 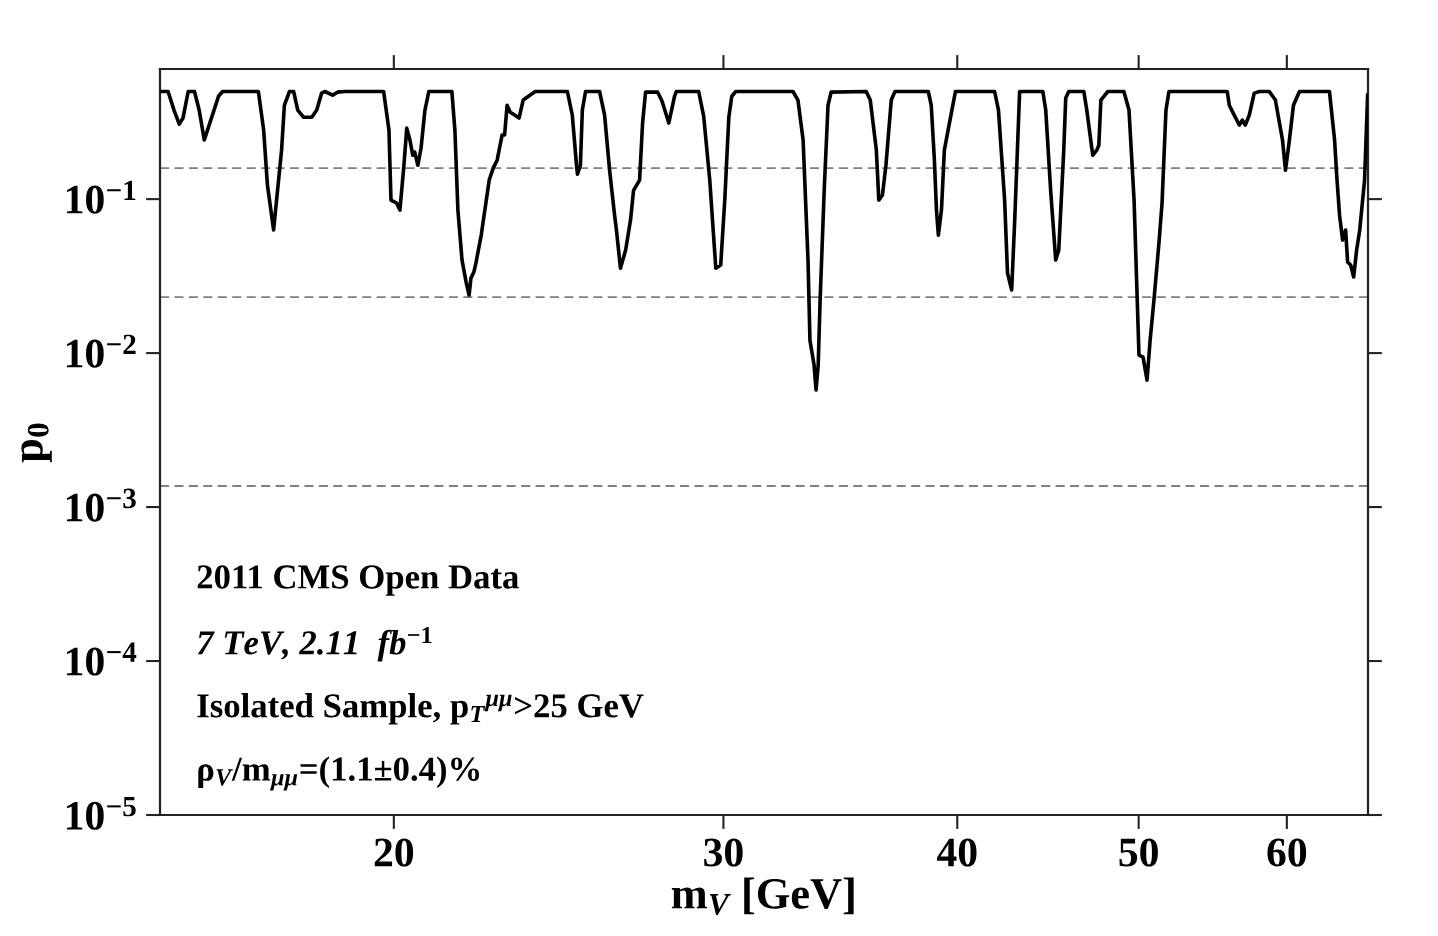 What do you see at coordinates (36, 443) in the screenshot?
I see `y-axis-title: p$_{0}$` at bounding box center [36, 443].